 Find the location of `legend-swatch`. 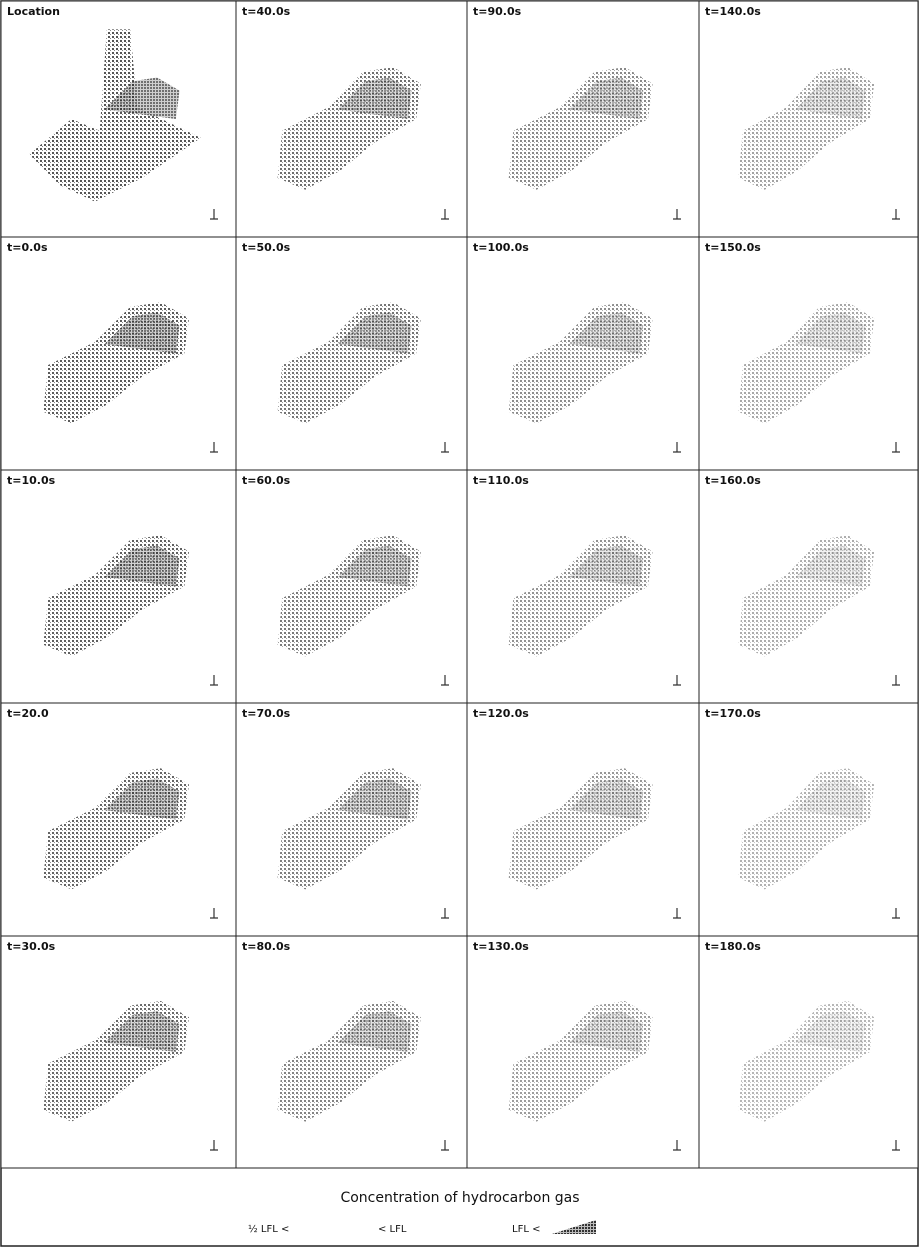

legend-swatch is located at coordinates (574, 1227).